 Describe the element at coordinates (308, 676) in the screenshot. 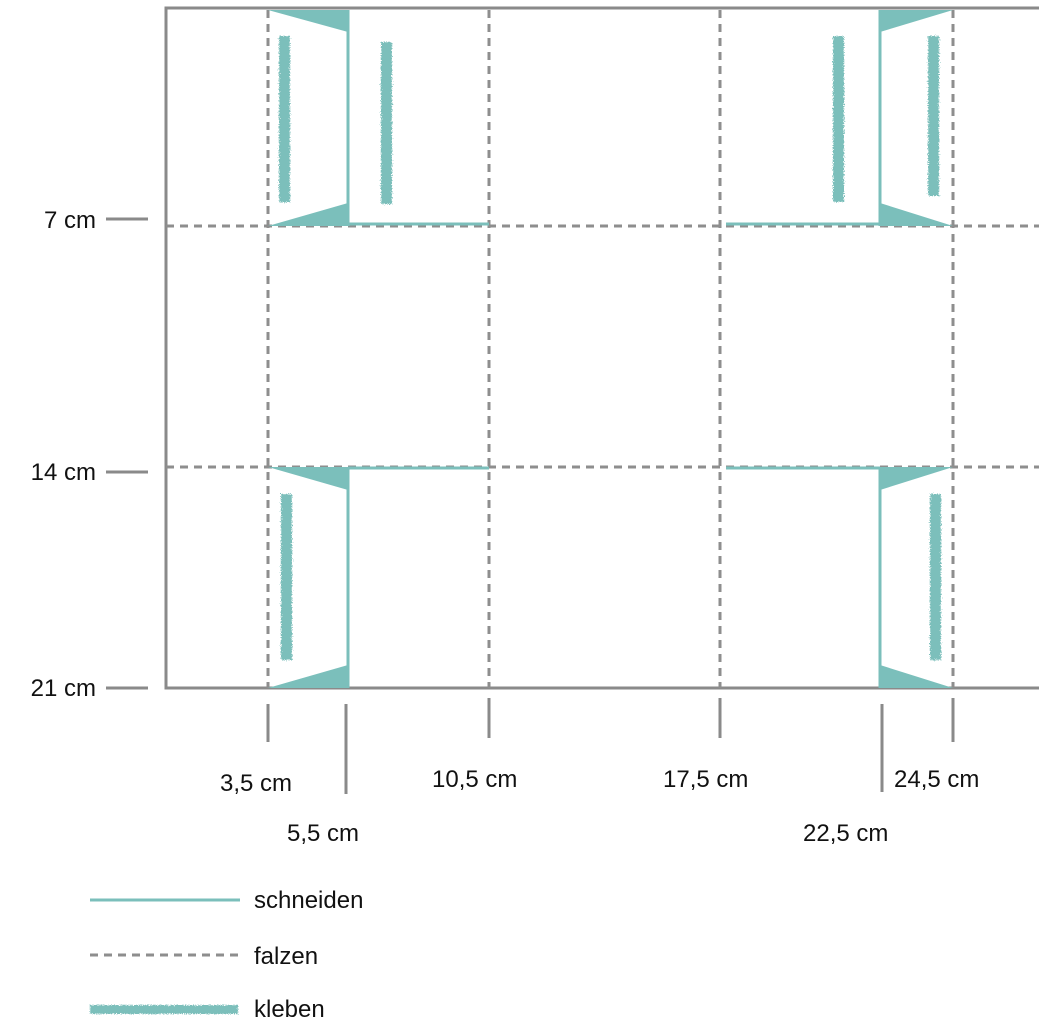

I see `flap-bottom-left-lower` at that location.